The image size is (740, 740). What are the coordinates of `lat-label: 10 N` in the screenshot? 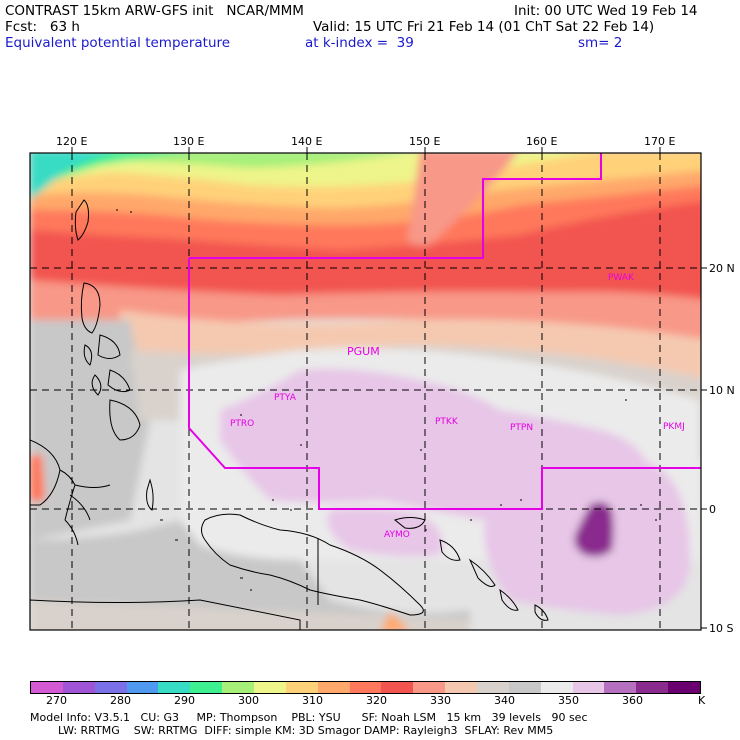 It's located at (722, 390).